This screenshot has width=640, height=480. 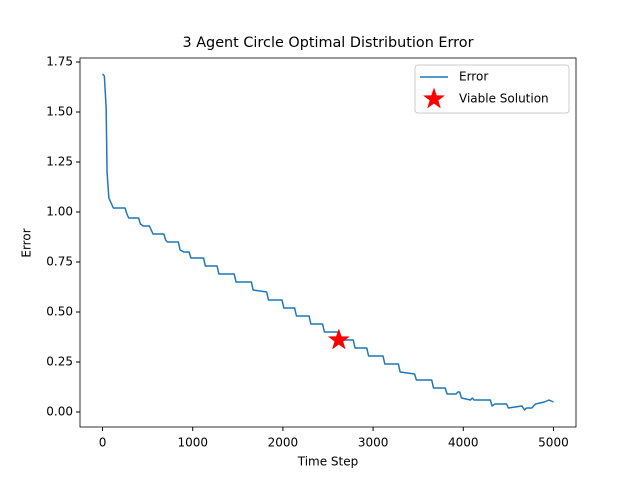 What do you see at coordinates (492, 89) in the screenshot?
I see `legend-box` at bounding box center [492, 89].